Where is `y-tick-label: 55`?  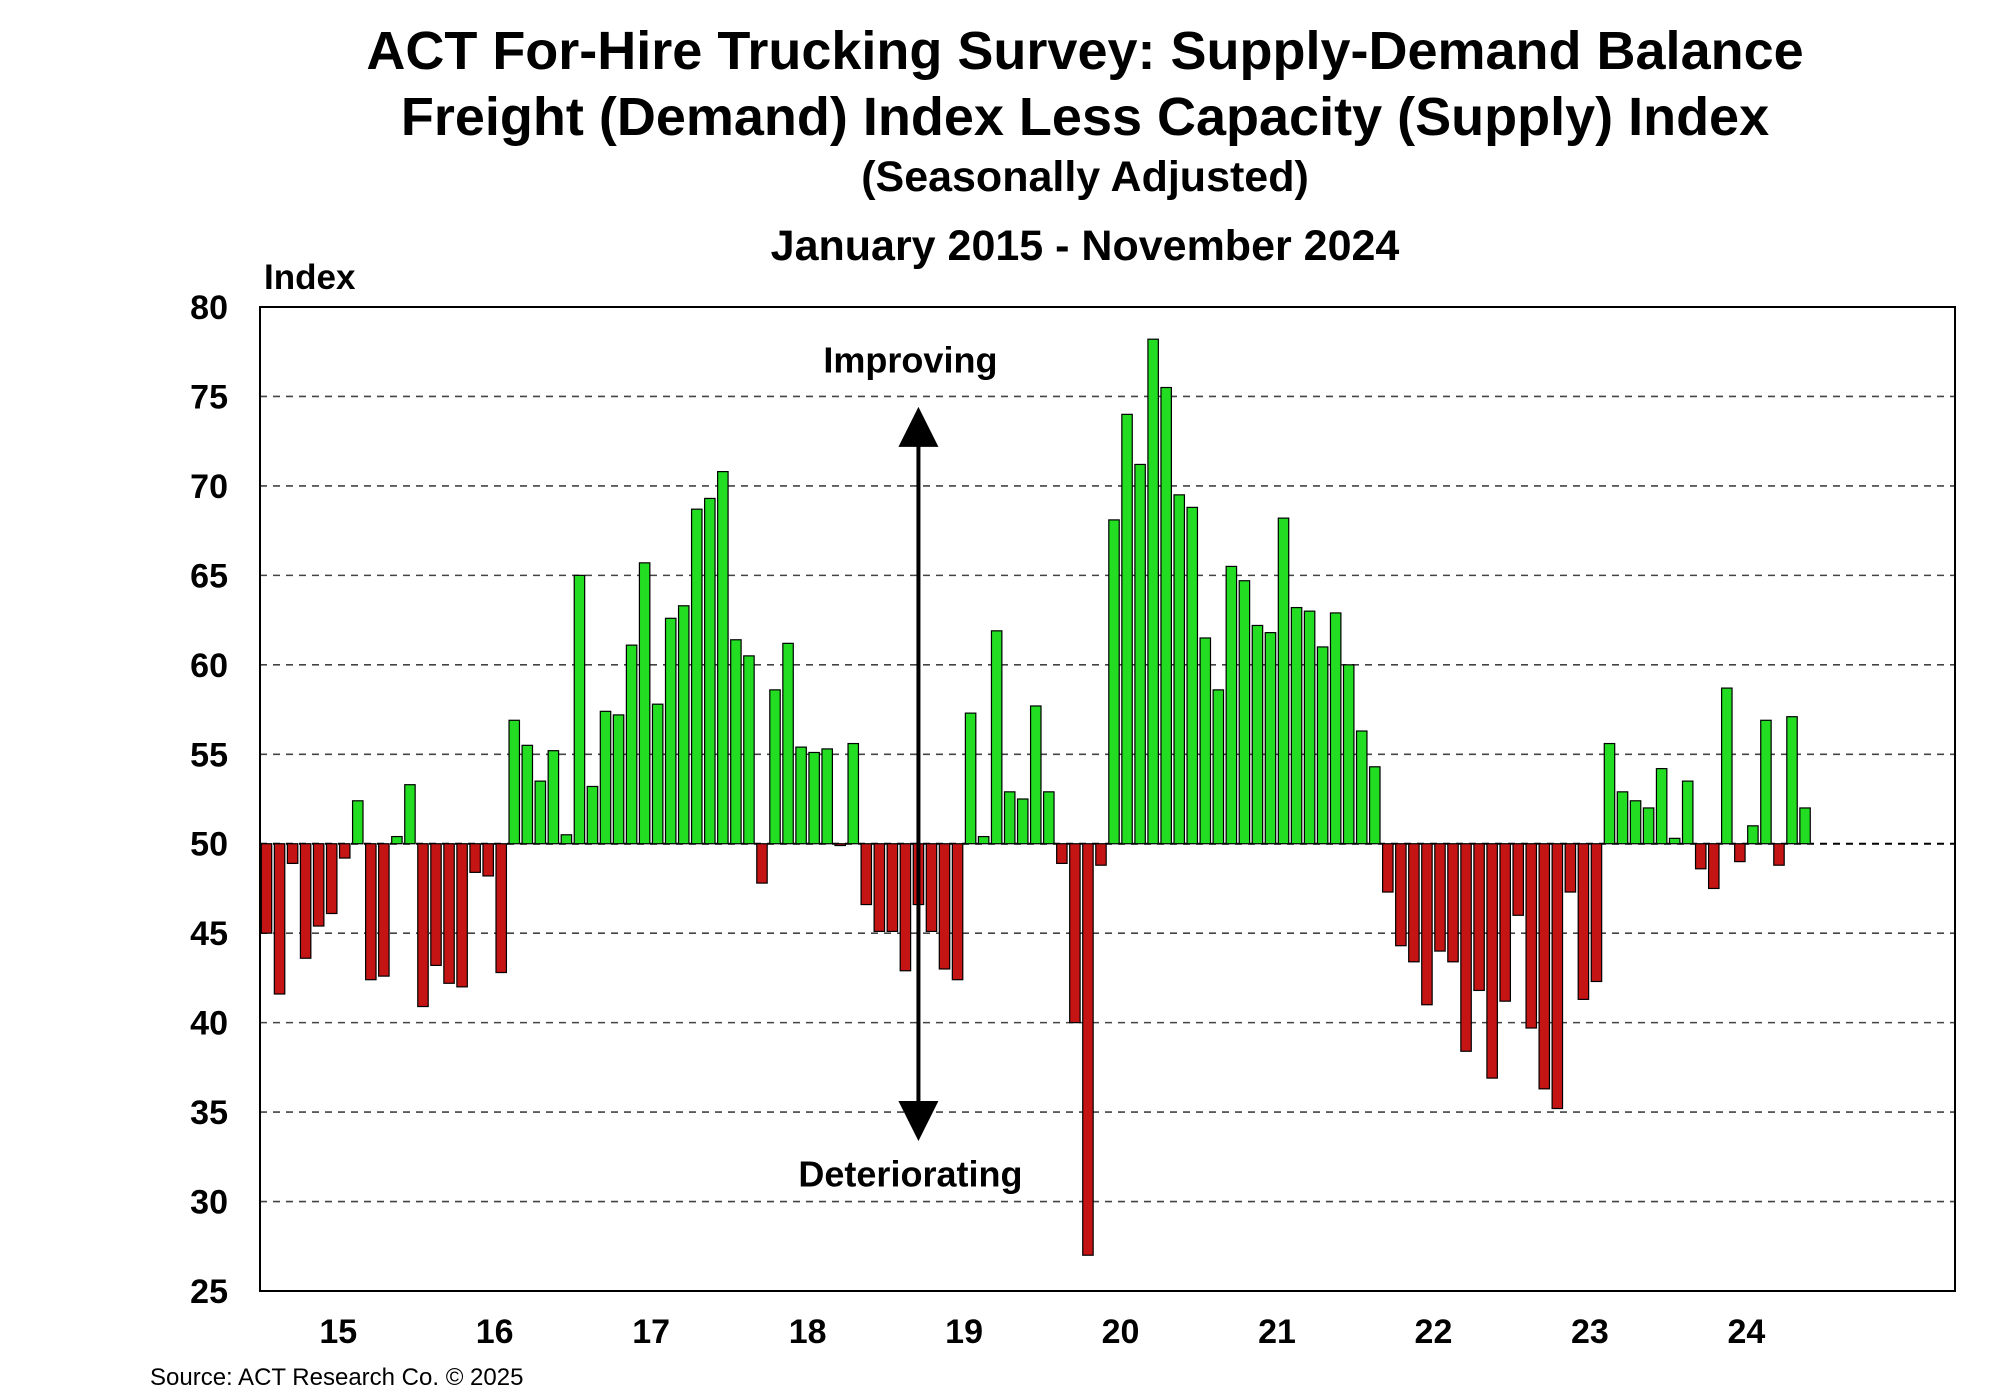 y-tick-label: 55 is located at coordinates (209, 755).